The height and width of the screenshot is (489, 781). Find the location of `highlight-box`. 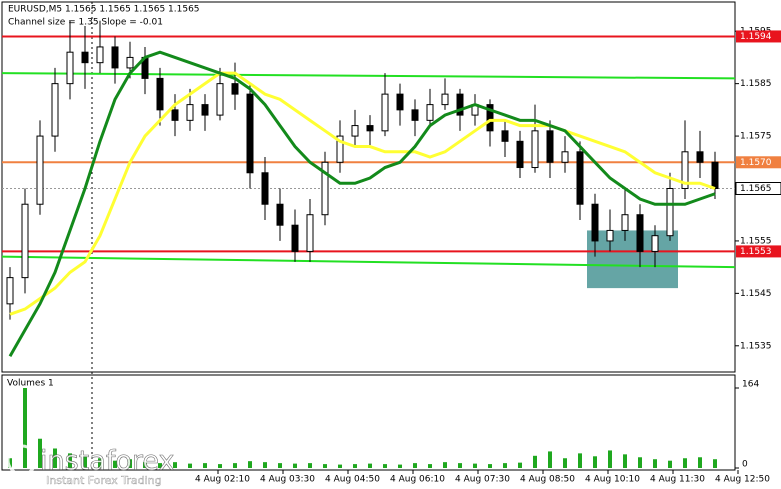

highlight-box is located at coordinates (632, 259).